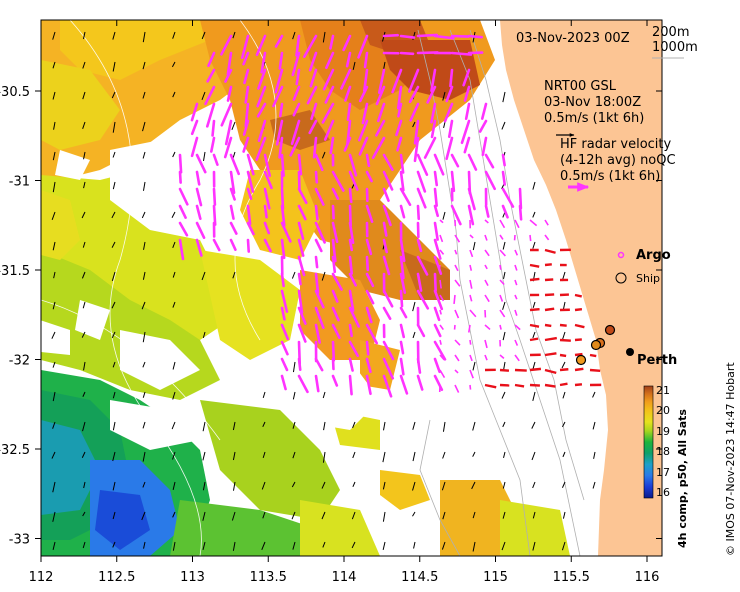  Describe the element at coordinates (663, 451) in the screenshot. I see `colorbar-tick-label: 18` at that location.